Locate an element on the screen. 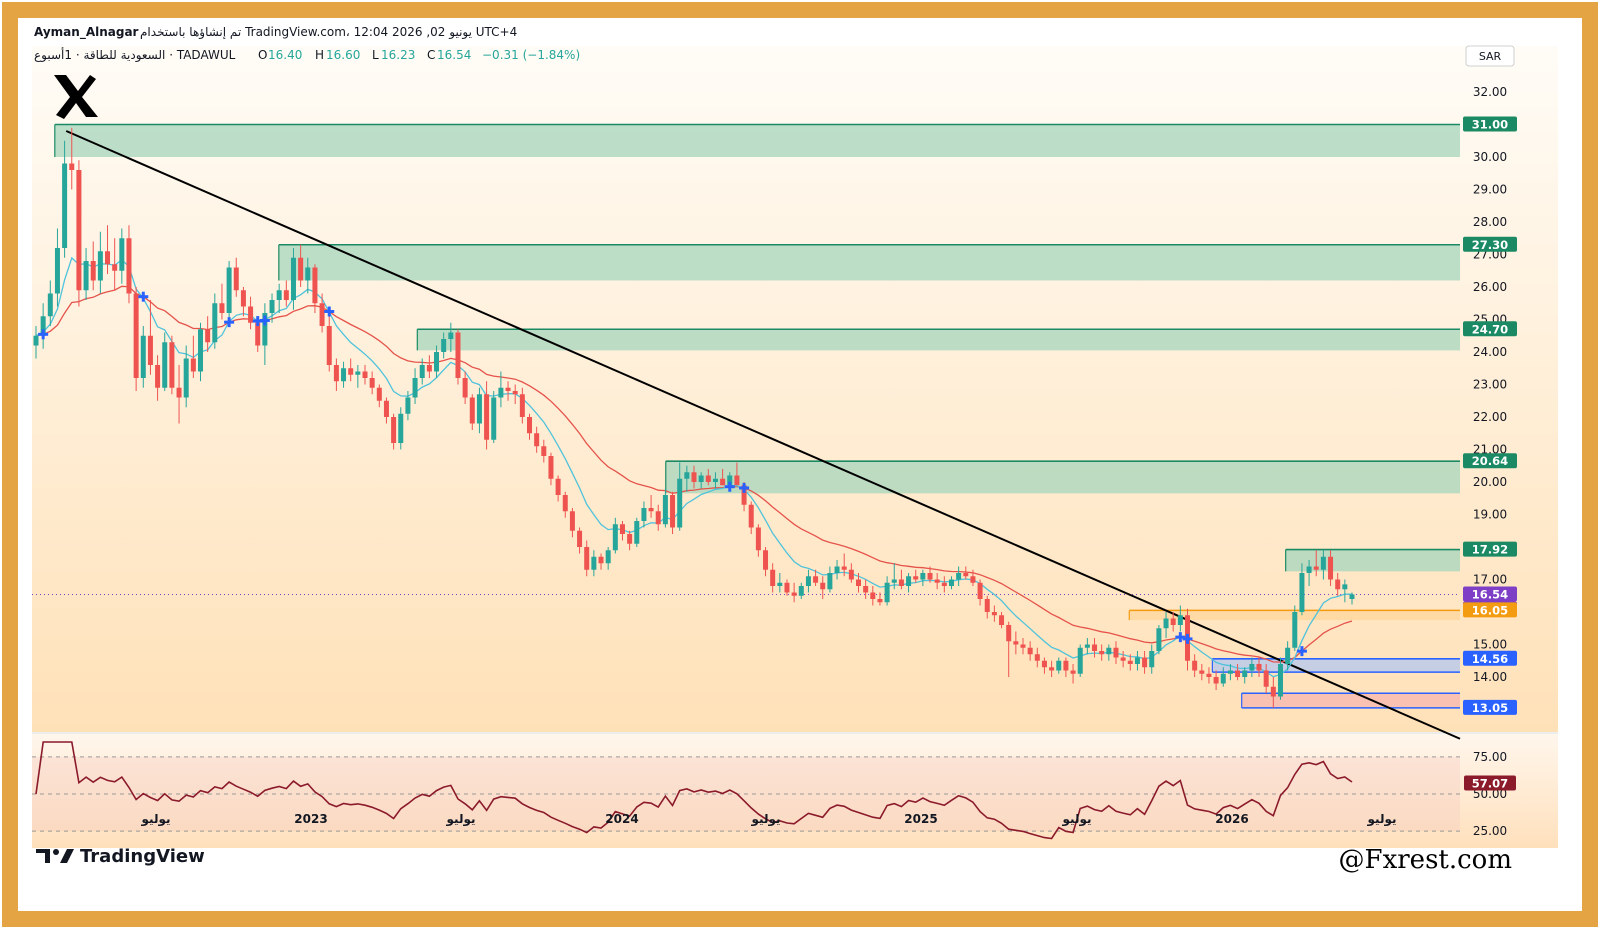 This screenshot has height=929, width=1600. rsi-pane is located at coordinates (795, 791).